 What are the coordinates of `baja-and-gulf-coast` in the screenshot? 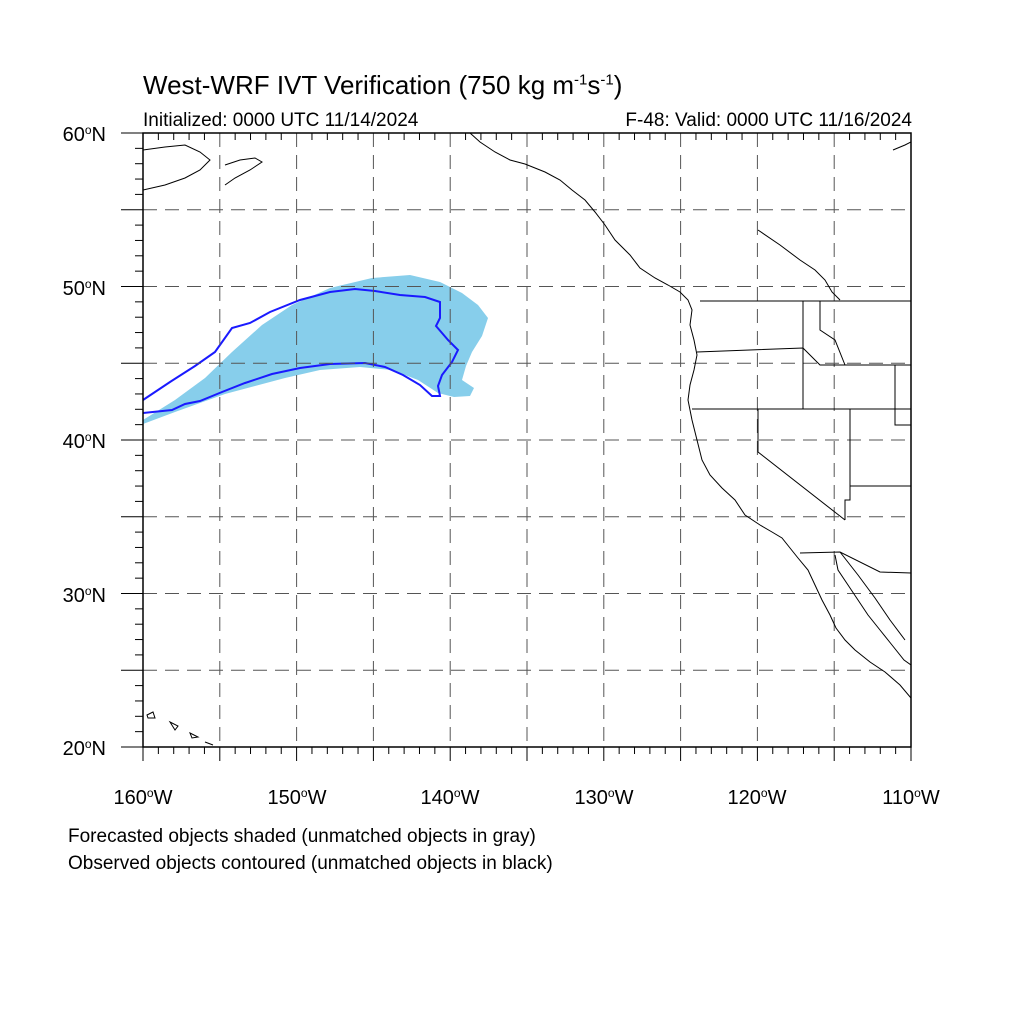 It's located at (872, 610).